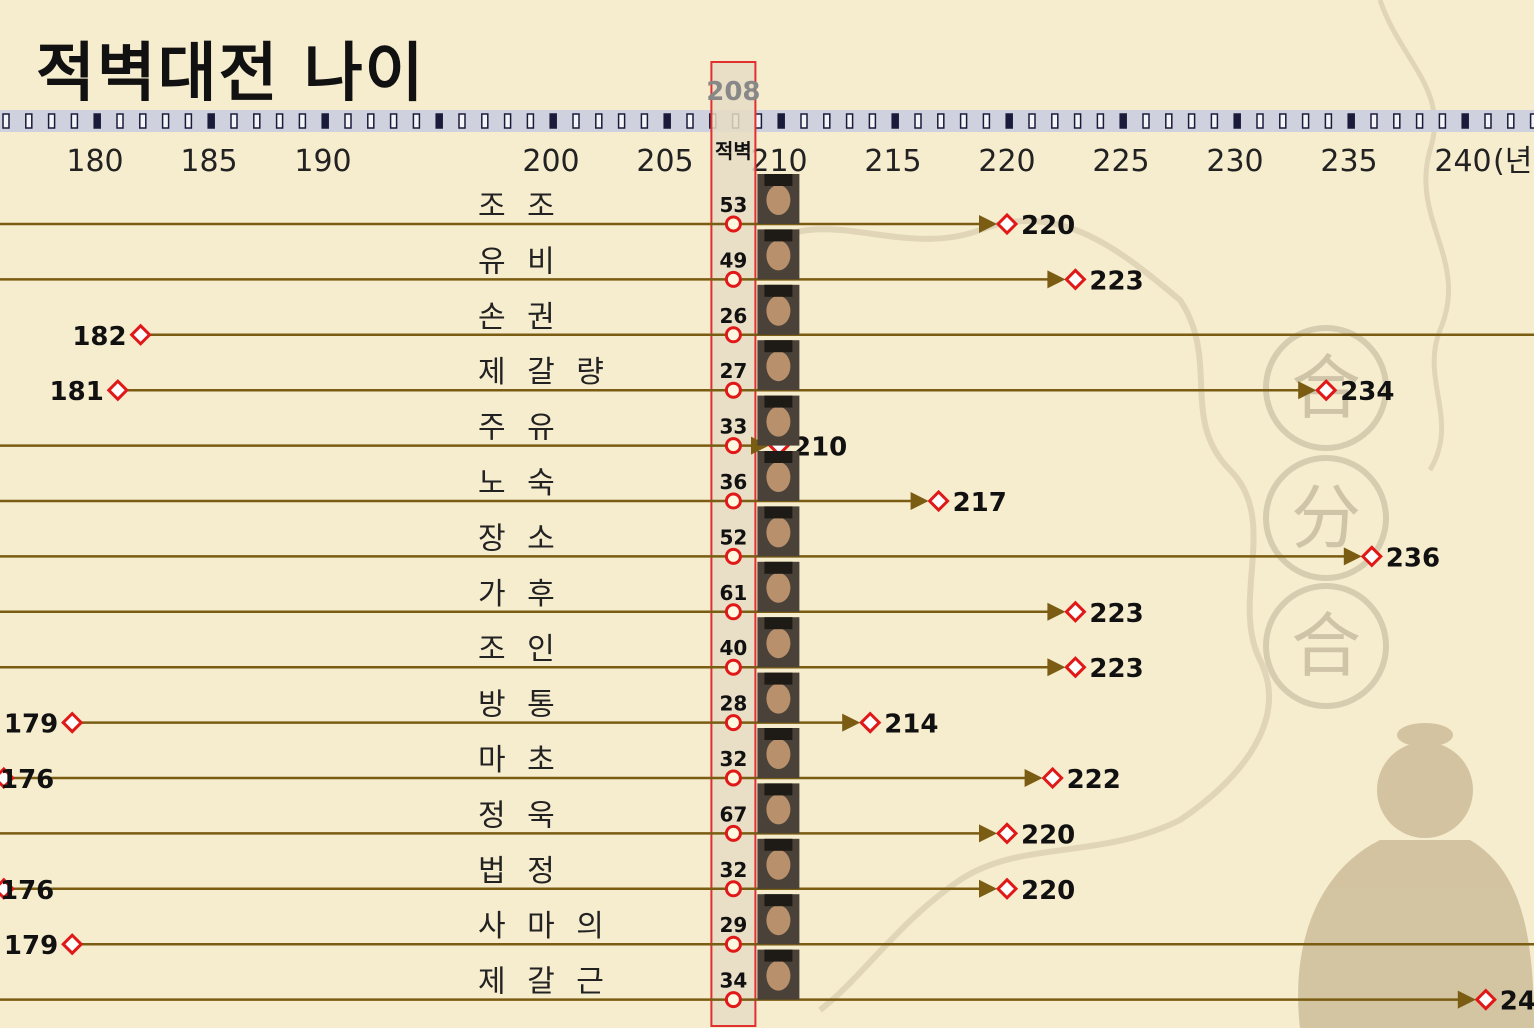 This screenshot has width=1534, height=1028. What do you see at coordinates (544, 982) in the screenshot?
I see `person-name-label: 제 갈 근` at bounding box center [544, 982].